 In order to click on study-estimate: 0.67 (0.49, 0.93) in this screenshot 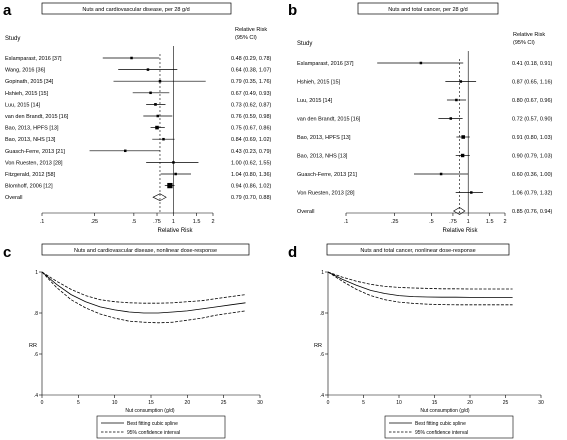, I will do `click(251, 94)`.